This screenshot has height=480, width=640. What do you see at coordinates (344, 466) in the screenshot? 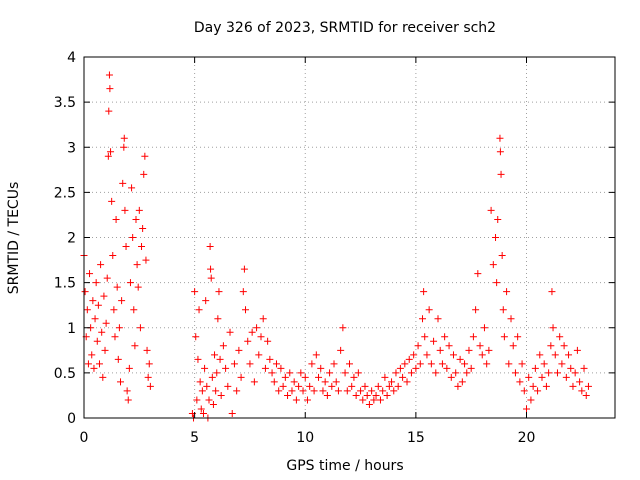
I see `x-axis-label: GPS time / hours` at bounding box center [344, 466].